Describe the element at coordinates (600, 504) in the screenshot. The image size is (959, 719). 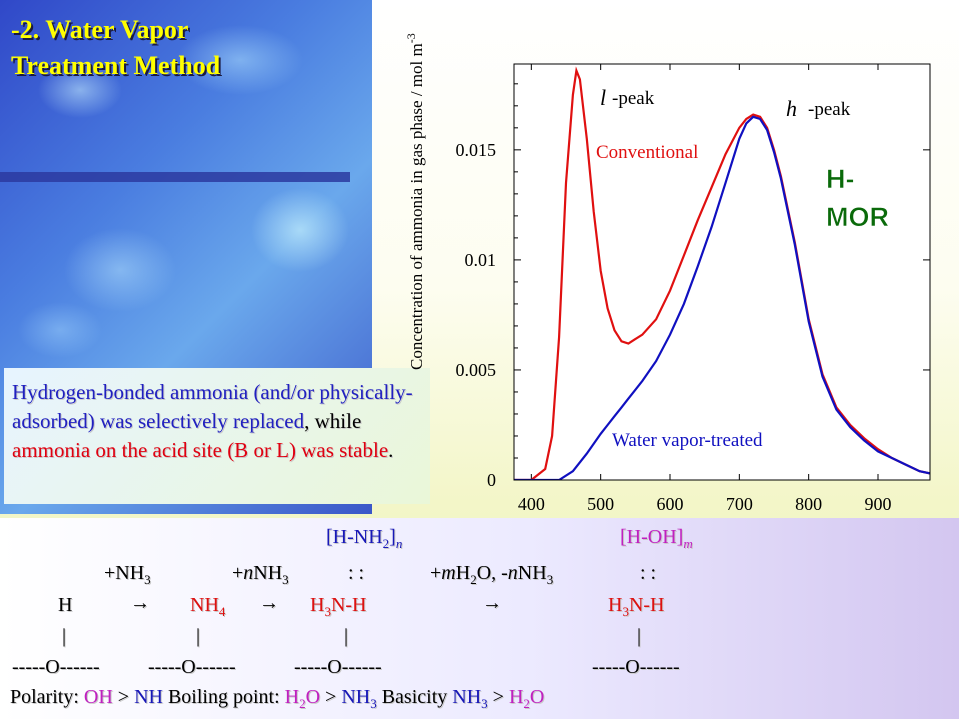
I see `x-tick-label-500: 500` at that location.